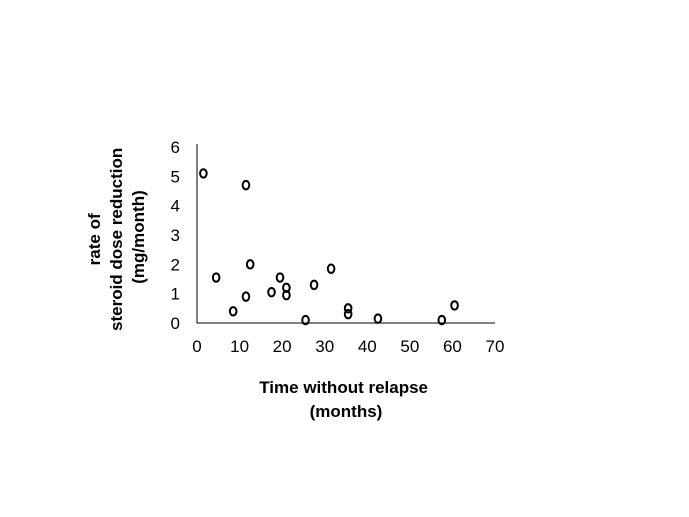 The width and height of the screenshot is (689, 517). I want to click on x-tick-label: 60, so click(452, 346).